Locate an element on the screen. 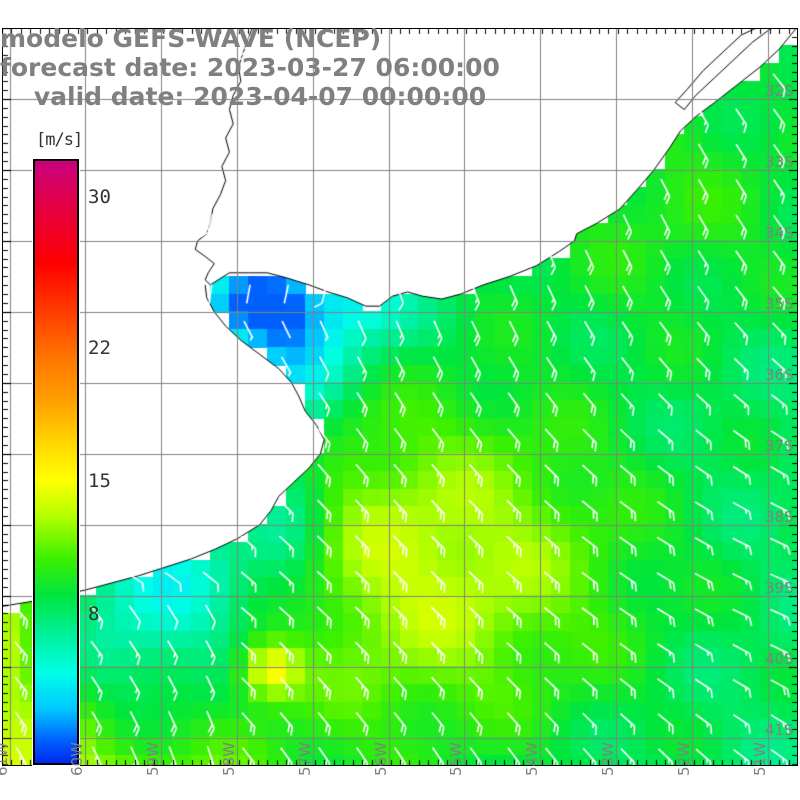 This screenshot has width=800, height=800. lat-label-34S: 34S is located at coordinates (779, 232).